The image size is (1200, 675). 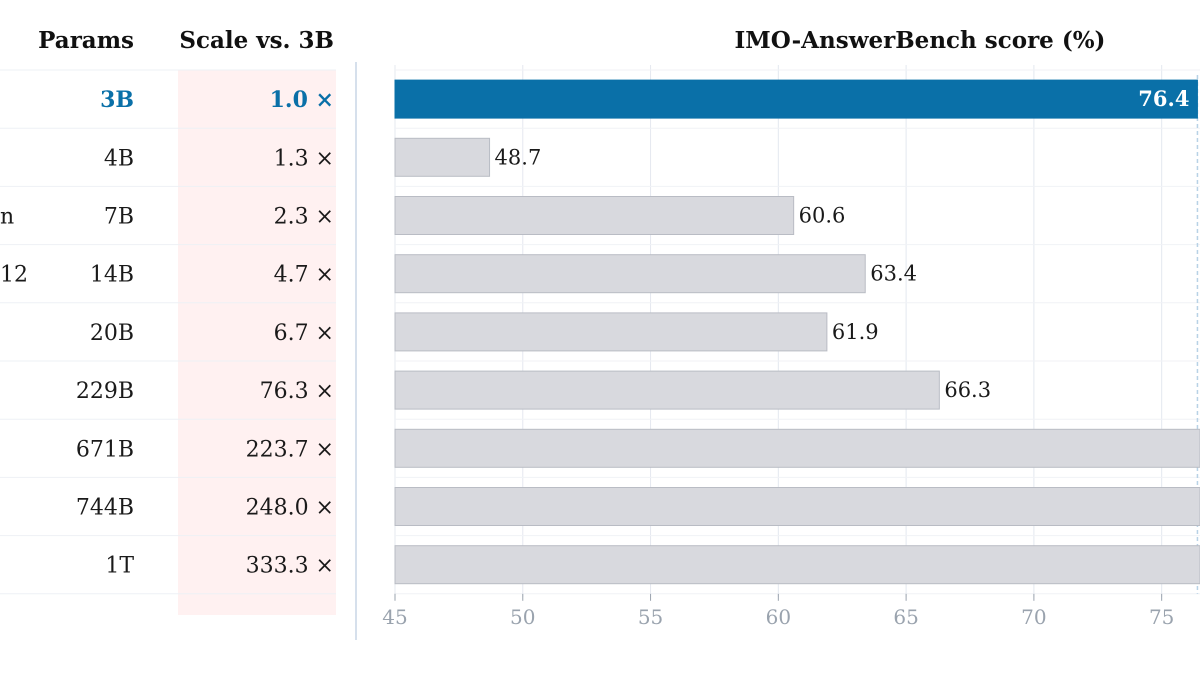 I want to click on value-label-3B: 76.4, so click(x=1163, y=98).